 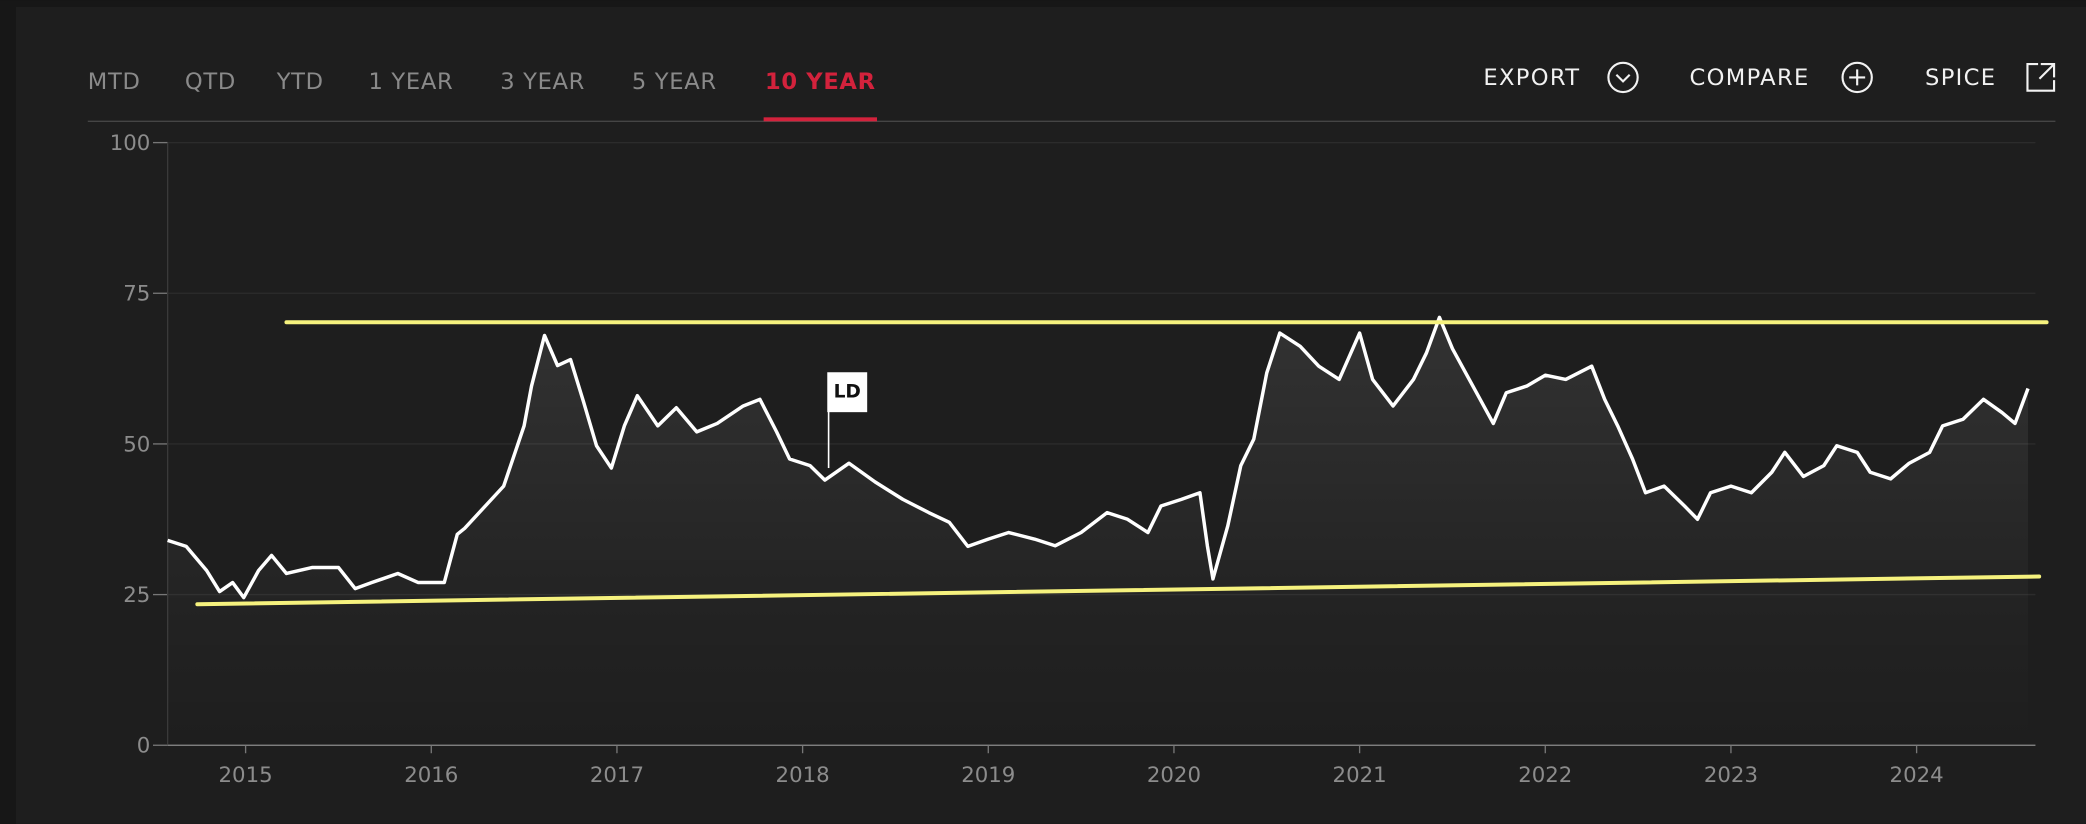 I want to click on export-button: EXPORT, so click(x=1561, y=77).